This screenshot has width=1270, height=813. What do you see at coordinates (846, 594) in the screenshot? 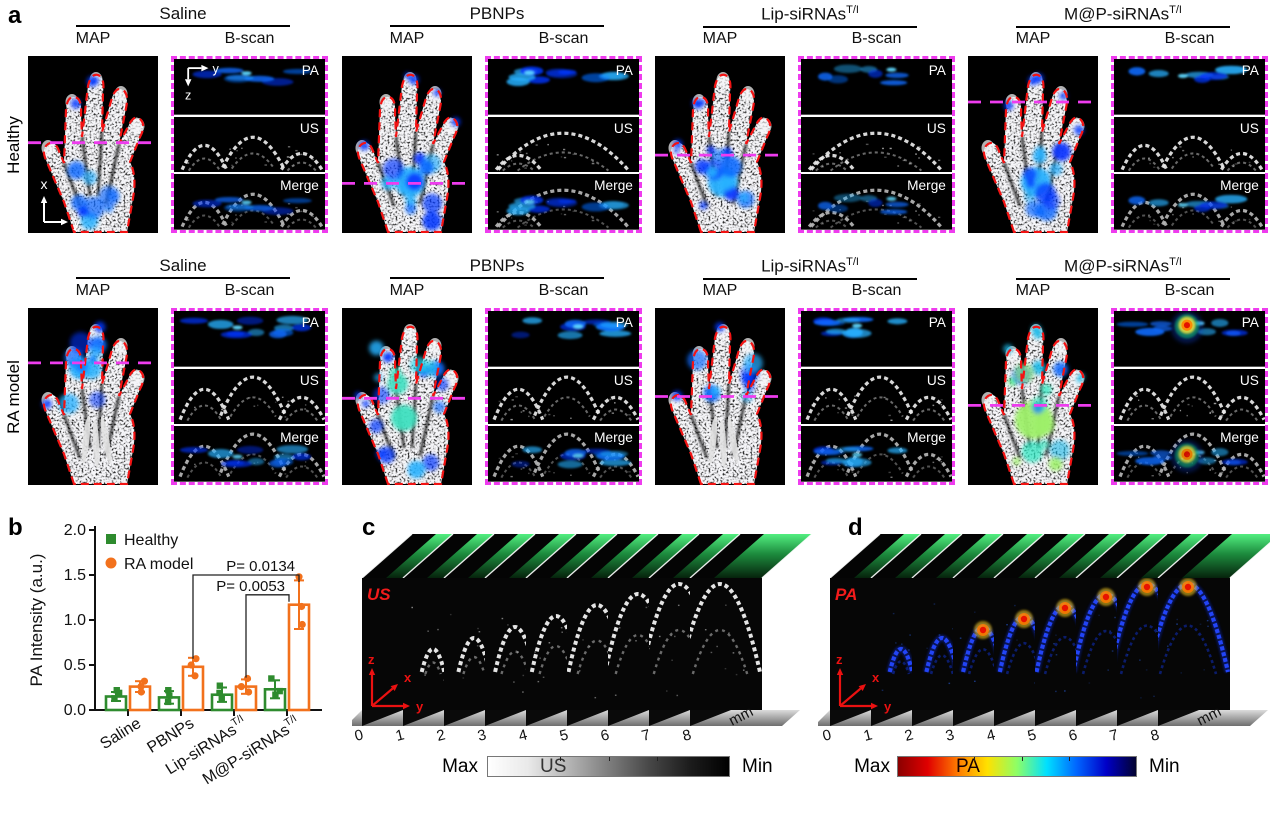
I see `modality-tag: PA` at bounding box center [846, 594].